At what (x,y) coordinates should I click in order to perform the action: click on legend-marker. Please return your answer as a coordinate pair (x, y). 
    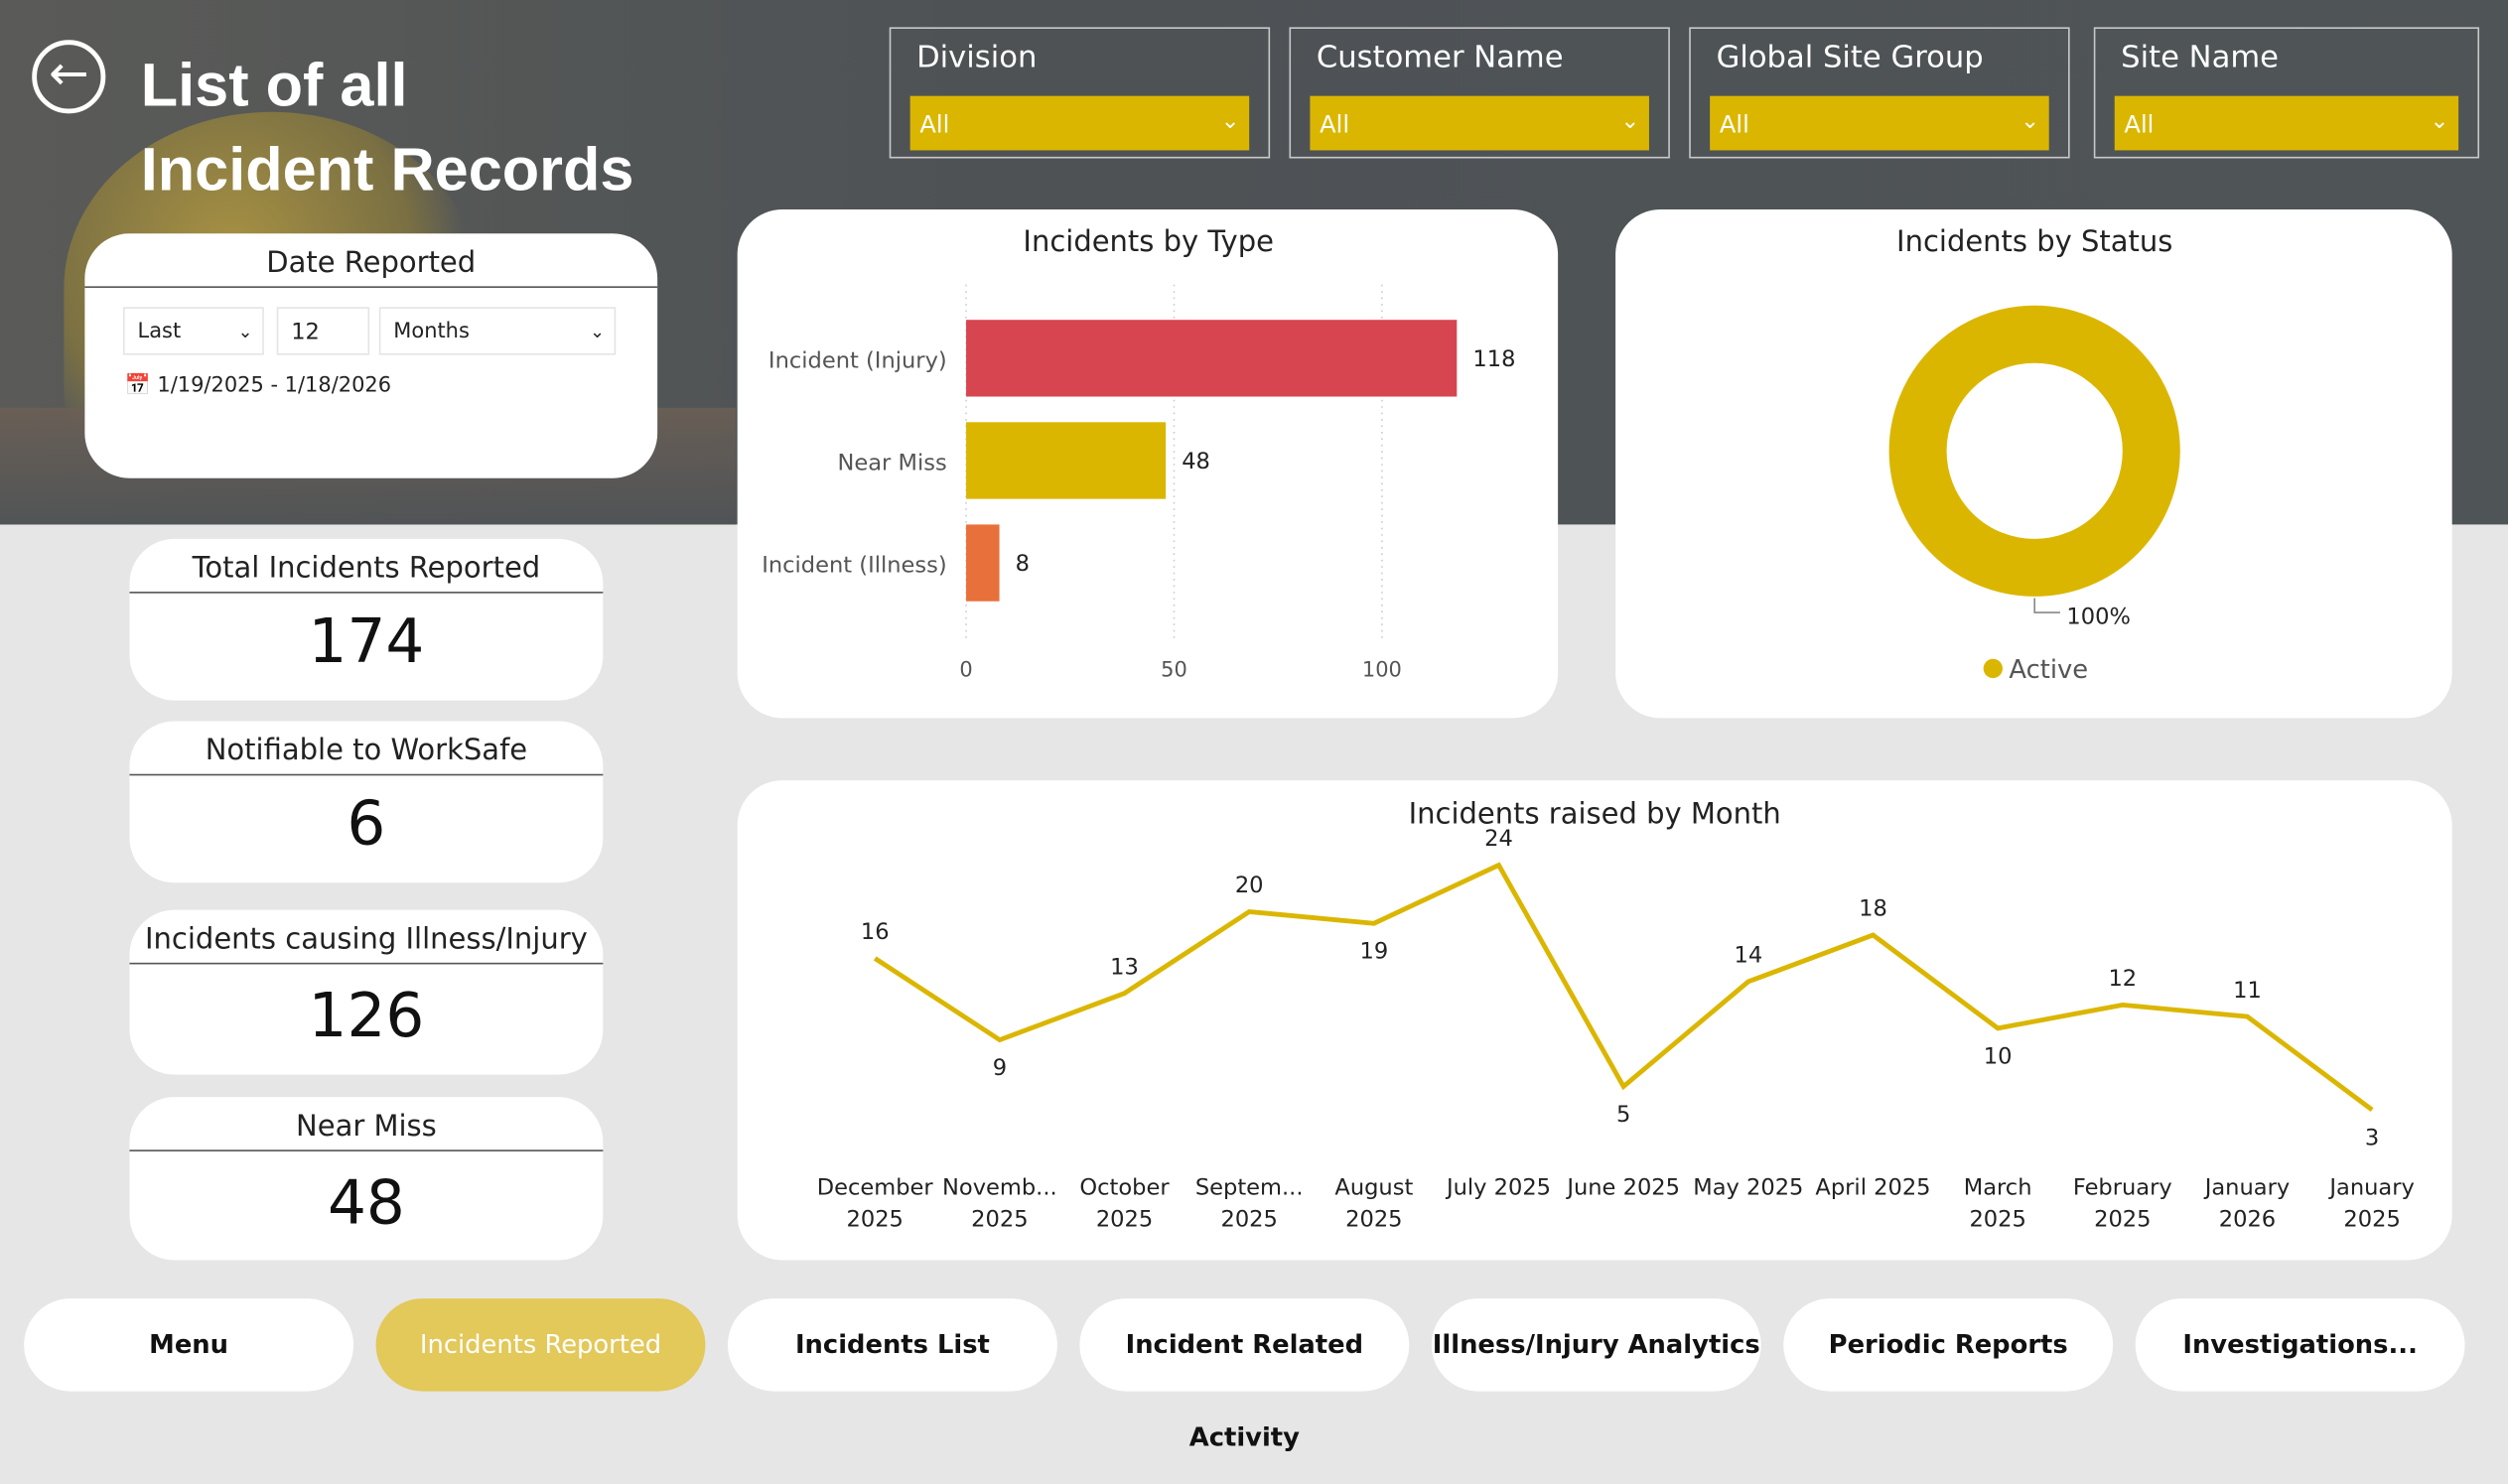
    Looking at the image, I should click on (1993, 668).